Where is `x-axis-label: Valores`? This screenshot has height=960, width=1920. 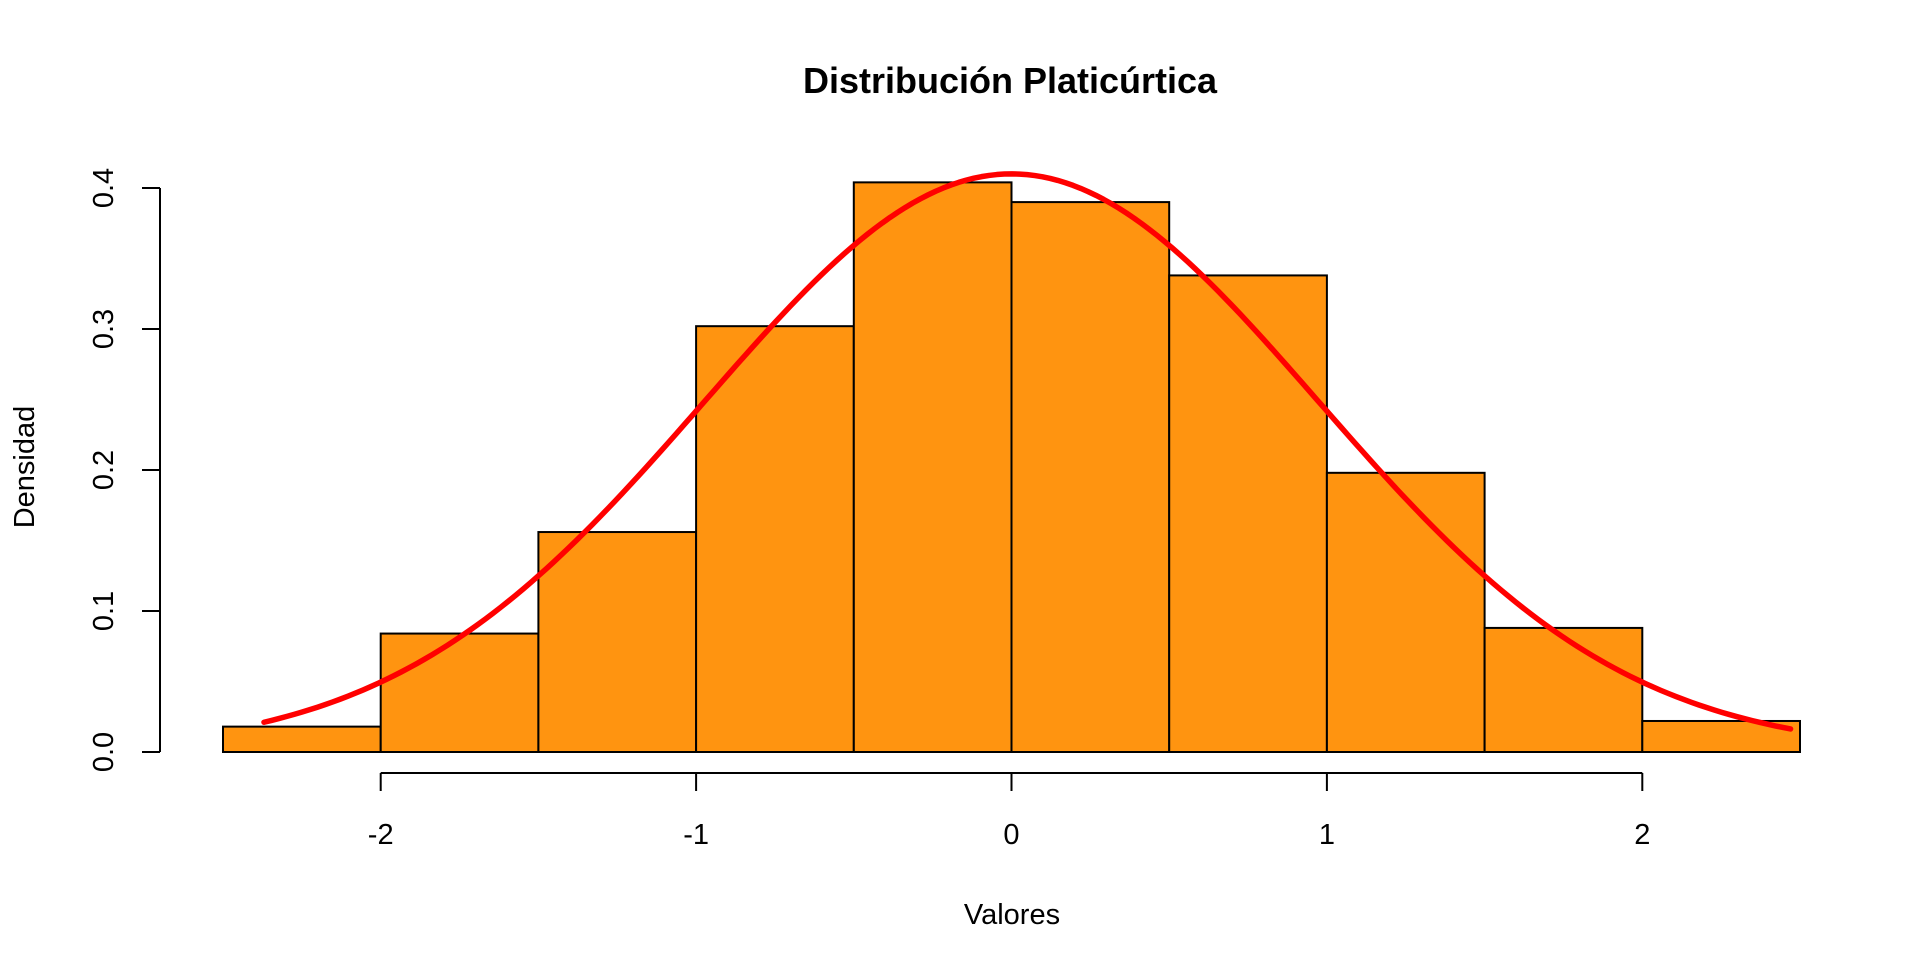 x-axis-label: Valores is located at coordinates (1012, 915).